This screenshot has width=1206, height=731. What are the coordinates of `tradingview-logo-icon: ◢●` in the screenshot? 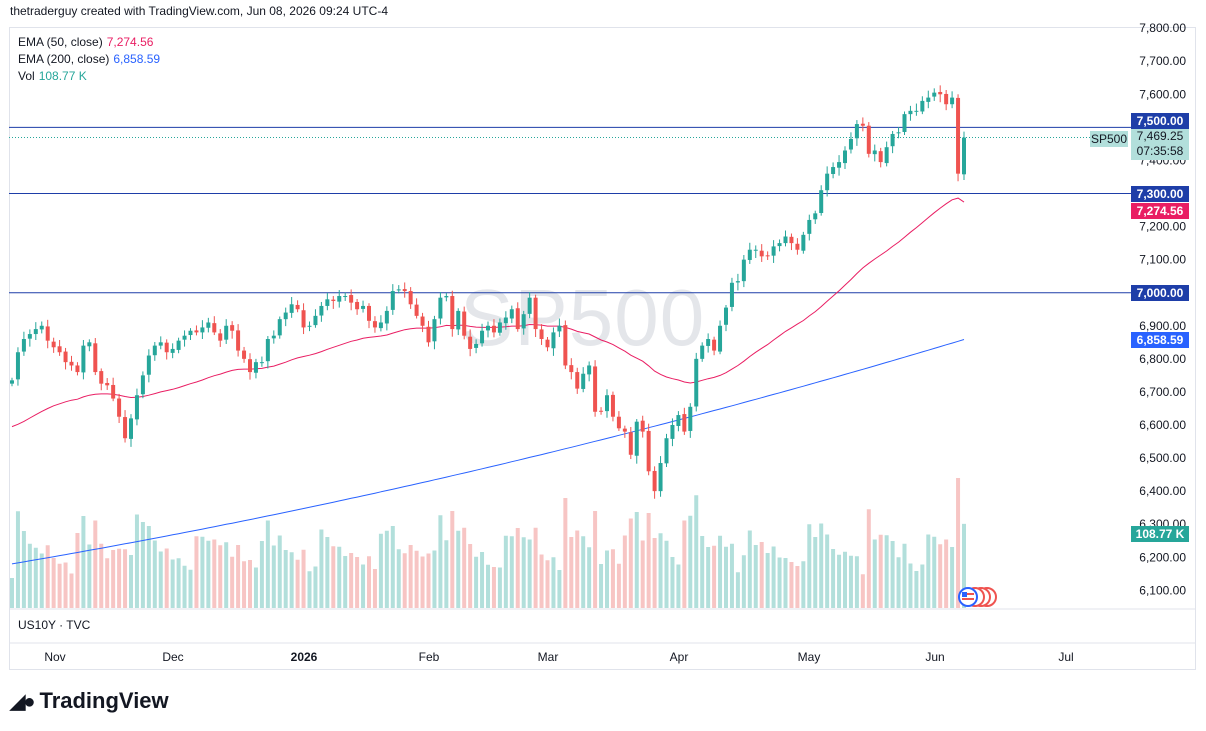 It's located at (23, 701).